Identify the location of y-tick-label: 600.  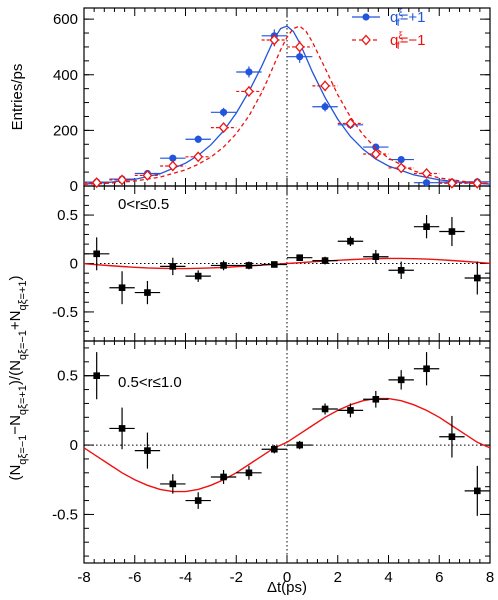
(65, 19).